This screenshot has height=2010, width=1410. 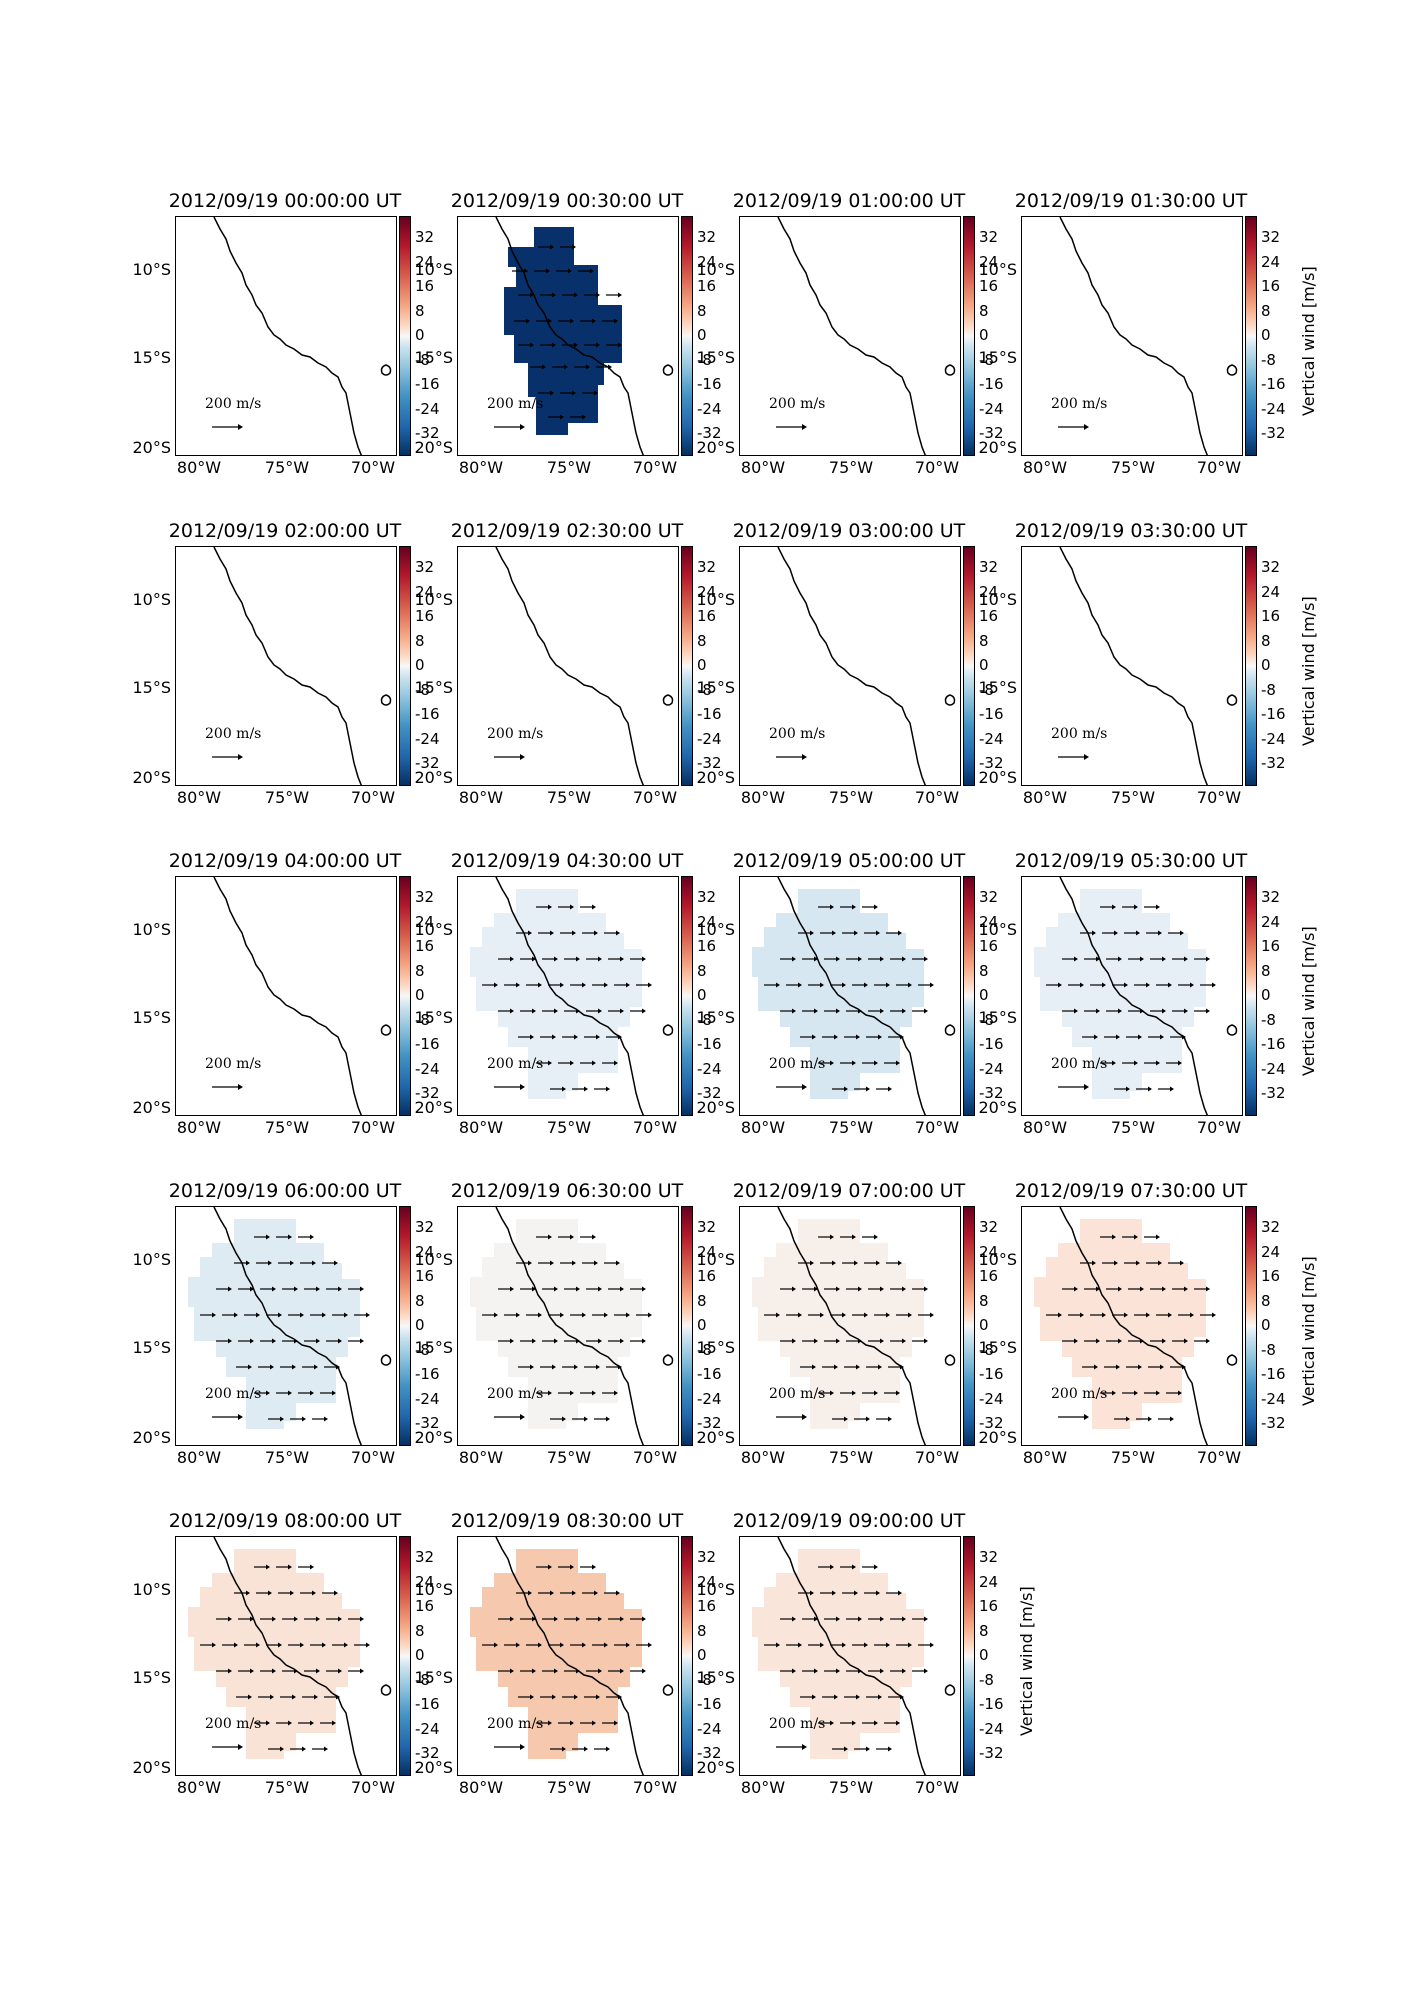 I want to click on panel-title: 2012/09/19 09:00:00 UT, so click(x=849, y=1521).